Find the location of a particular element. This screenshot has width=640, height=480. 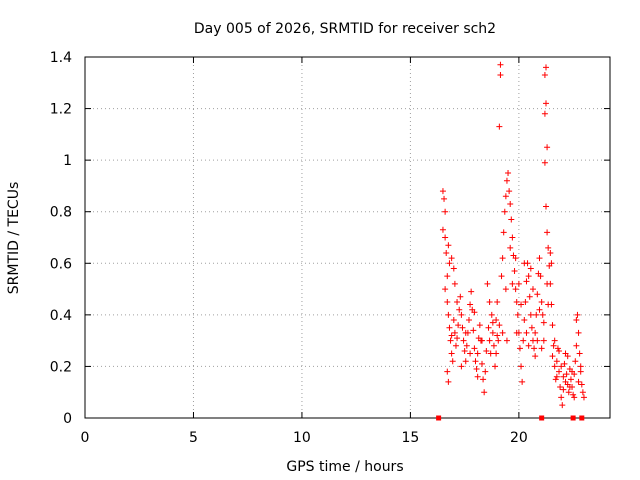

y-tick-label: 1 is located at coordinates (67, 161).